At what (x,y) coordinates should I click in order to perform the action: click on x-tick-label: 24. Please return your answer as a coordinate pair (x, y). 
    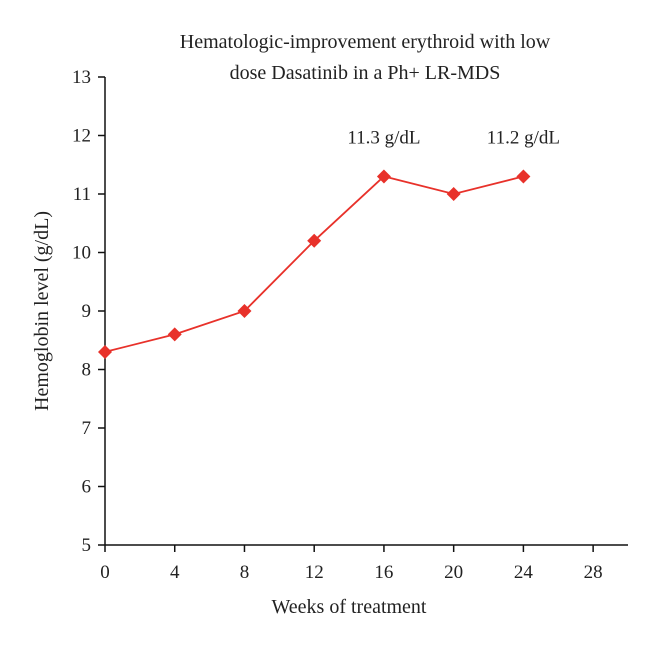
    Looking at the image, I should click on (524, 572).